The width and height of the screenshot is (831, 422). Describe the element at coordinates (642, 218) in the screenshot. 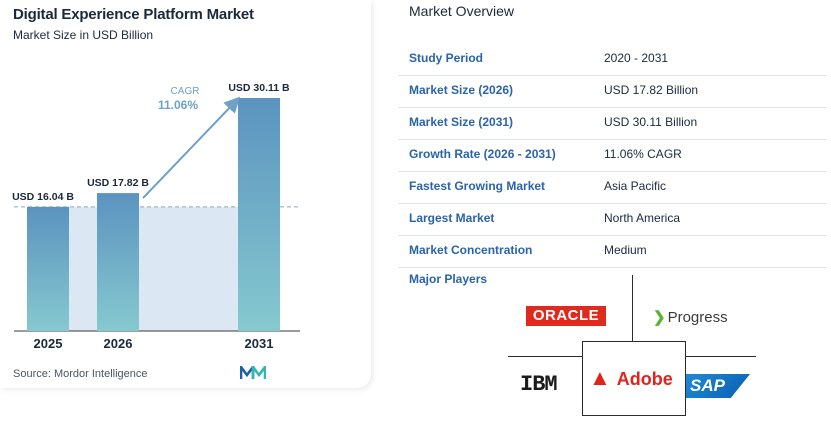

I see `overview-row-value: North America` at that location.